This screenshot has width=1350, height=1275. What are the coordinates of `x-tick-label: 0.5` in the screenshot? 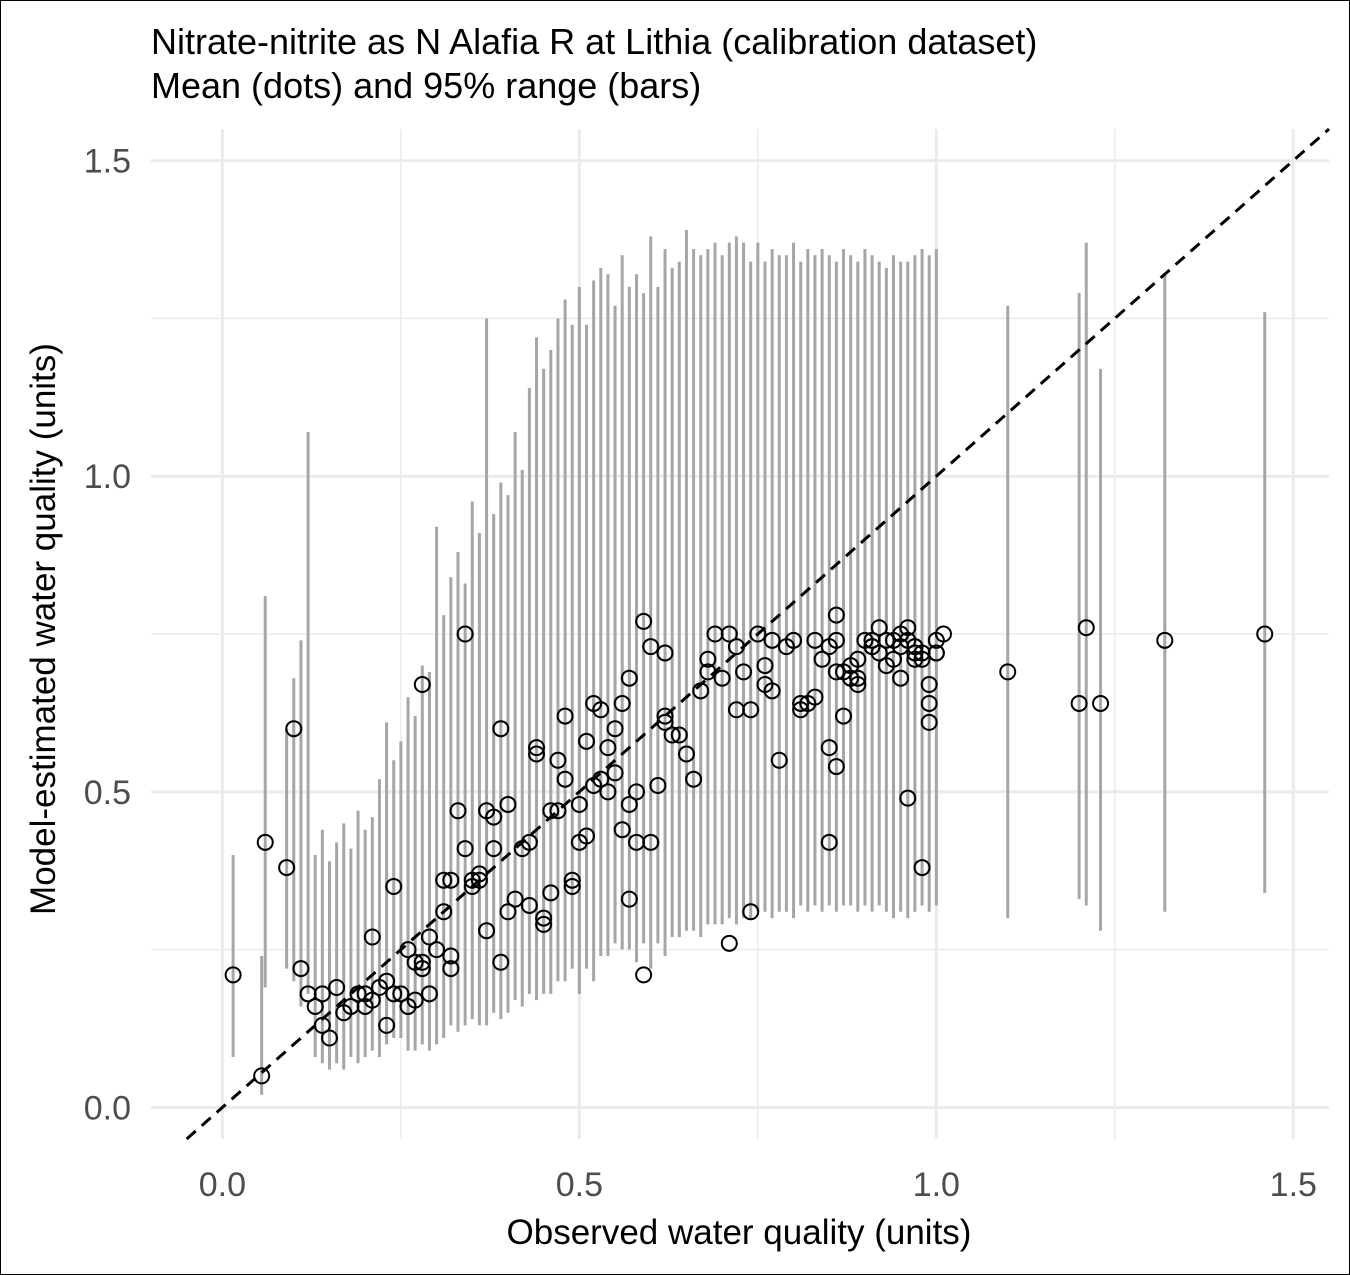 It's located at (579, 1185).